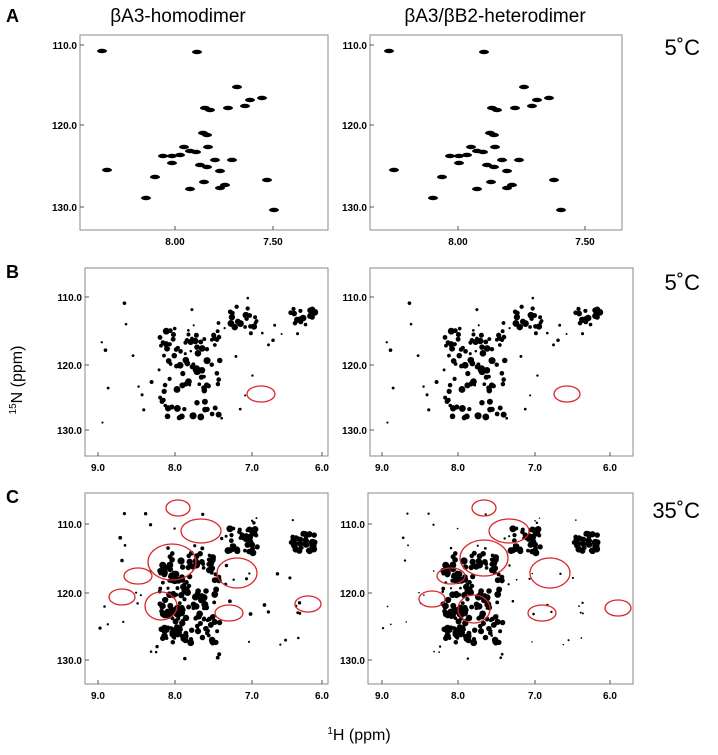  I want to click on x-tick-label: 8.0, so click(458, 468).